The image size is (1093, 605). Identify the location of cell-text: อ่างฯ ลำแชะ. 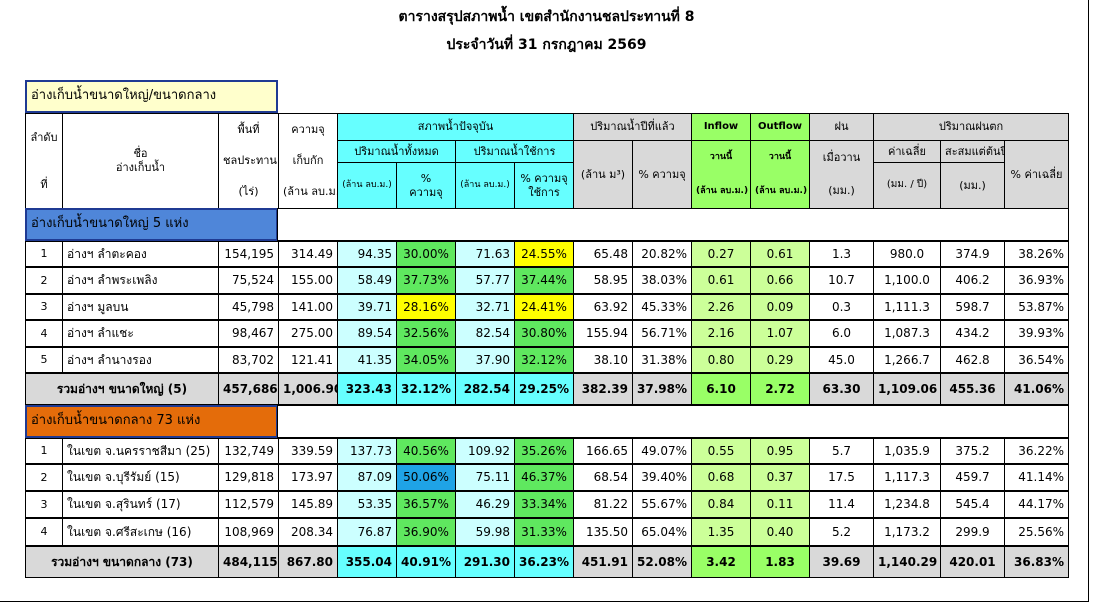
(100, 333).